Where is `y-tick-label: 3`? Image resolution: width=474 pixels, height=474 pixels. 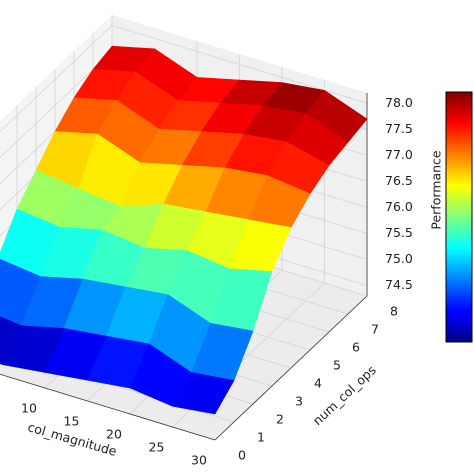 y-tick-label: 3 is located at coordinates (299, 401).